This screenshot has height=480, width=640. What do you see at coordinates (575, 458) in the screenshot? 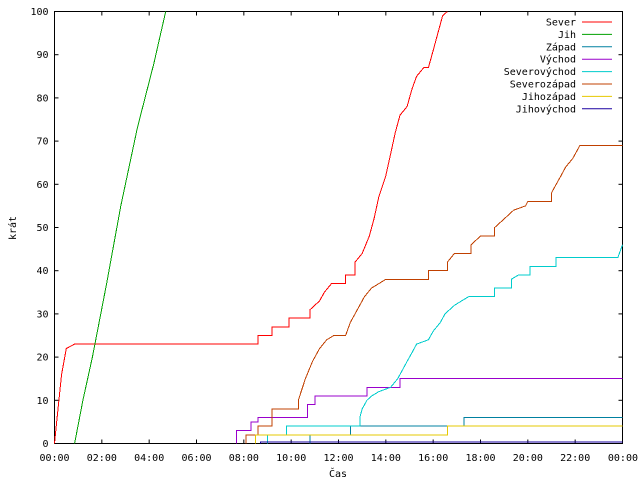
I see `x-tick-label: 22:00` at bounding box center [575, 458].